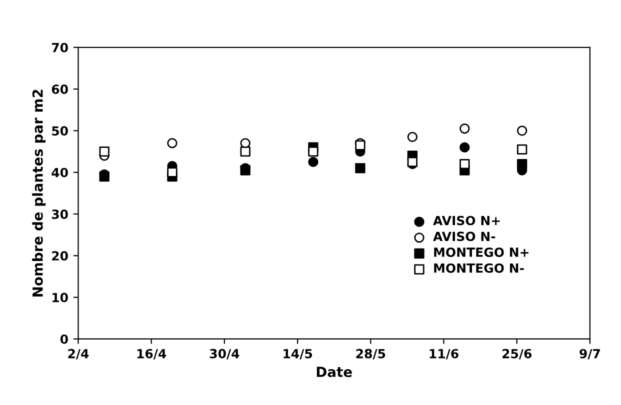  What do you see at coordinates (225, 354) in the screenshot?
I see `x-tick-label: 30/4` at bounding box center [225, 354].